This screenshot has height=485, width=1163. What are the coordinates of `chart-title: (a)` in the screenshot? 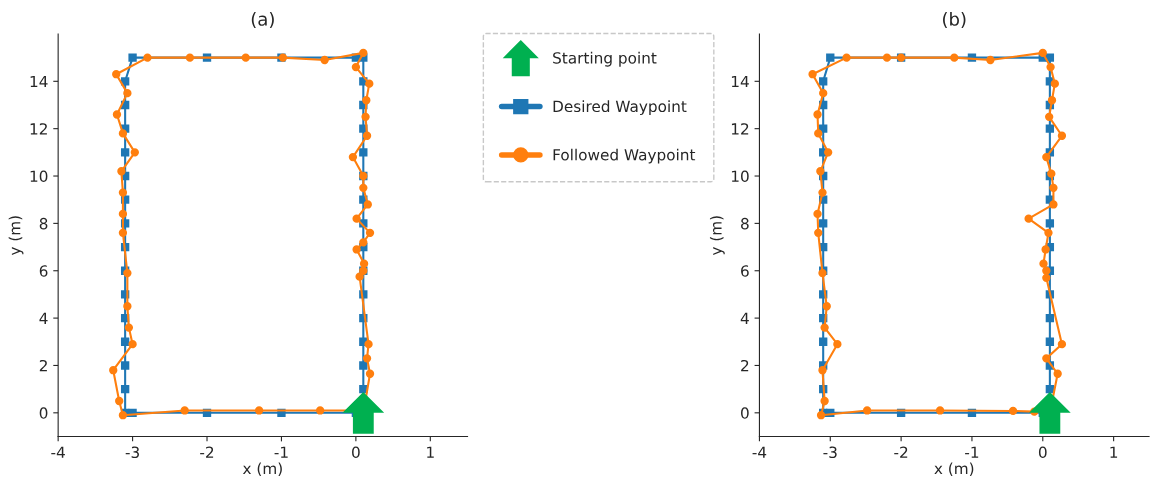 It's located at (262, 19).